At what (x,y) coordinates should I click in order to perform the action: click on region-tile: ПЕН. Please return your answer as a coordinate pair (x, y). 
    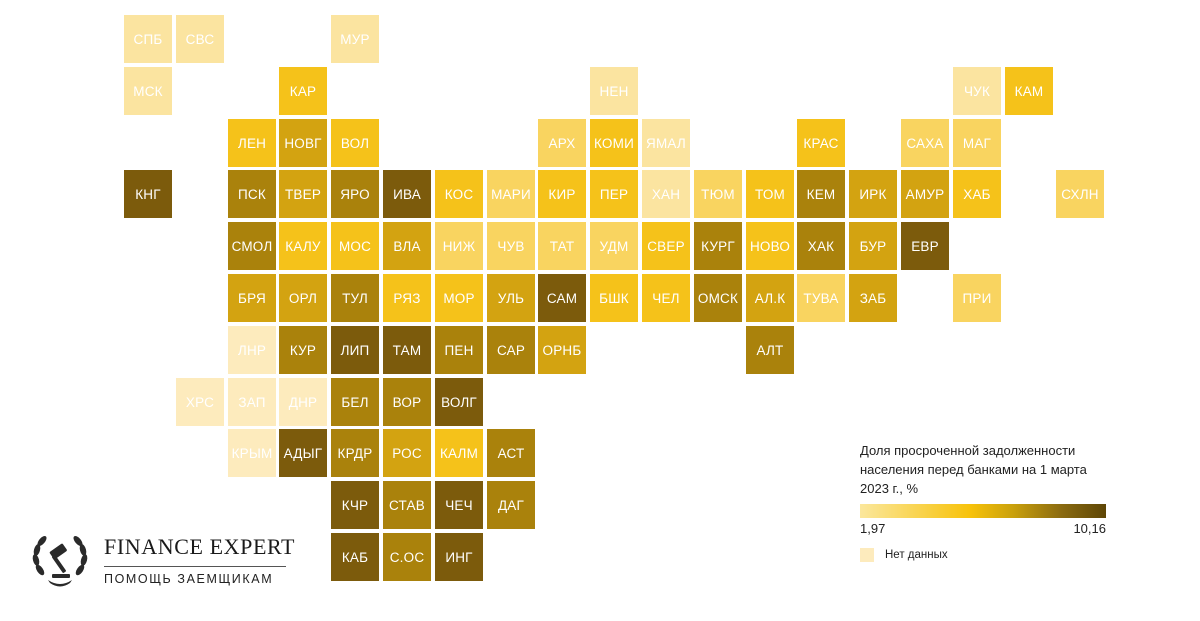
    Looking at the image, I should click on (459, 350).